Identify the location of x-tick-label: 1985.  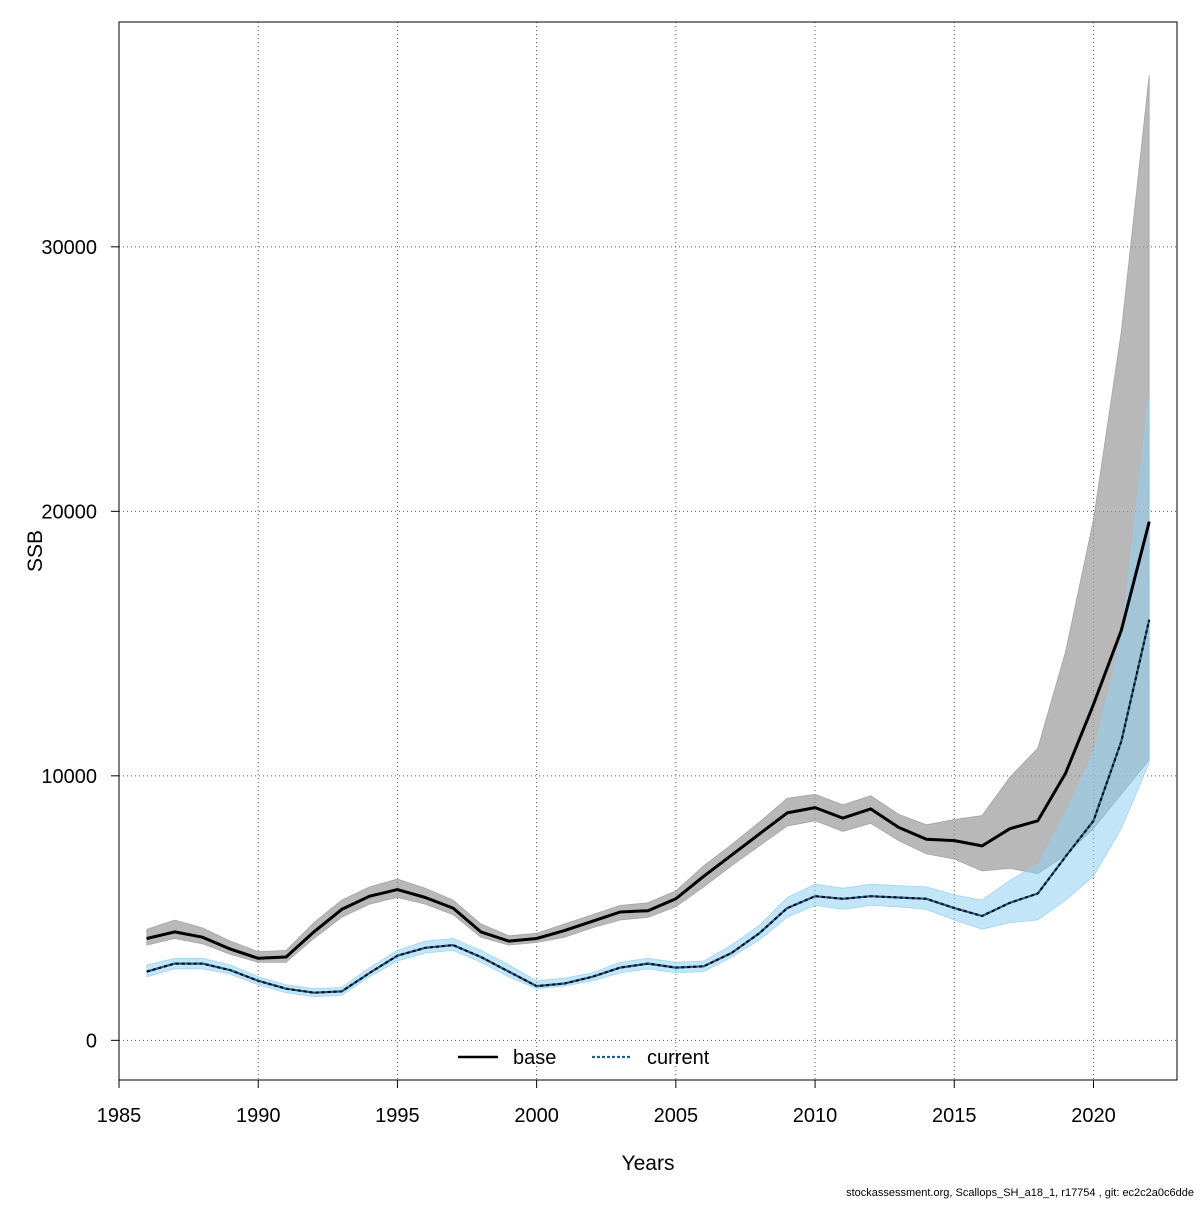
(119, 1116).